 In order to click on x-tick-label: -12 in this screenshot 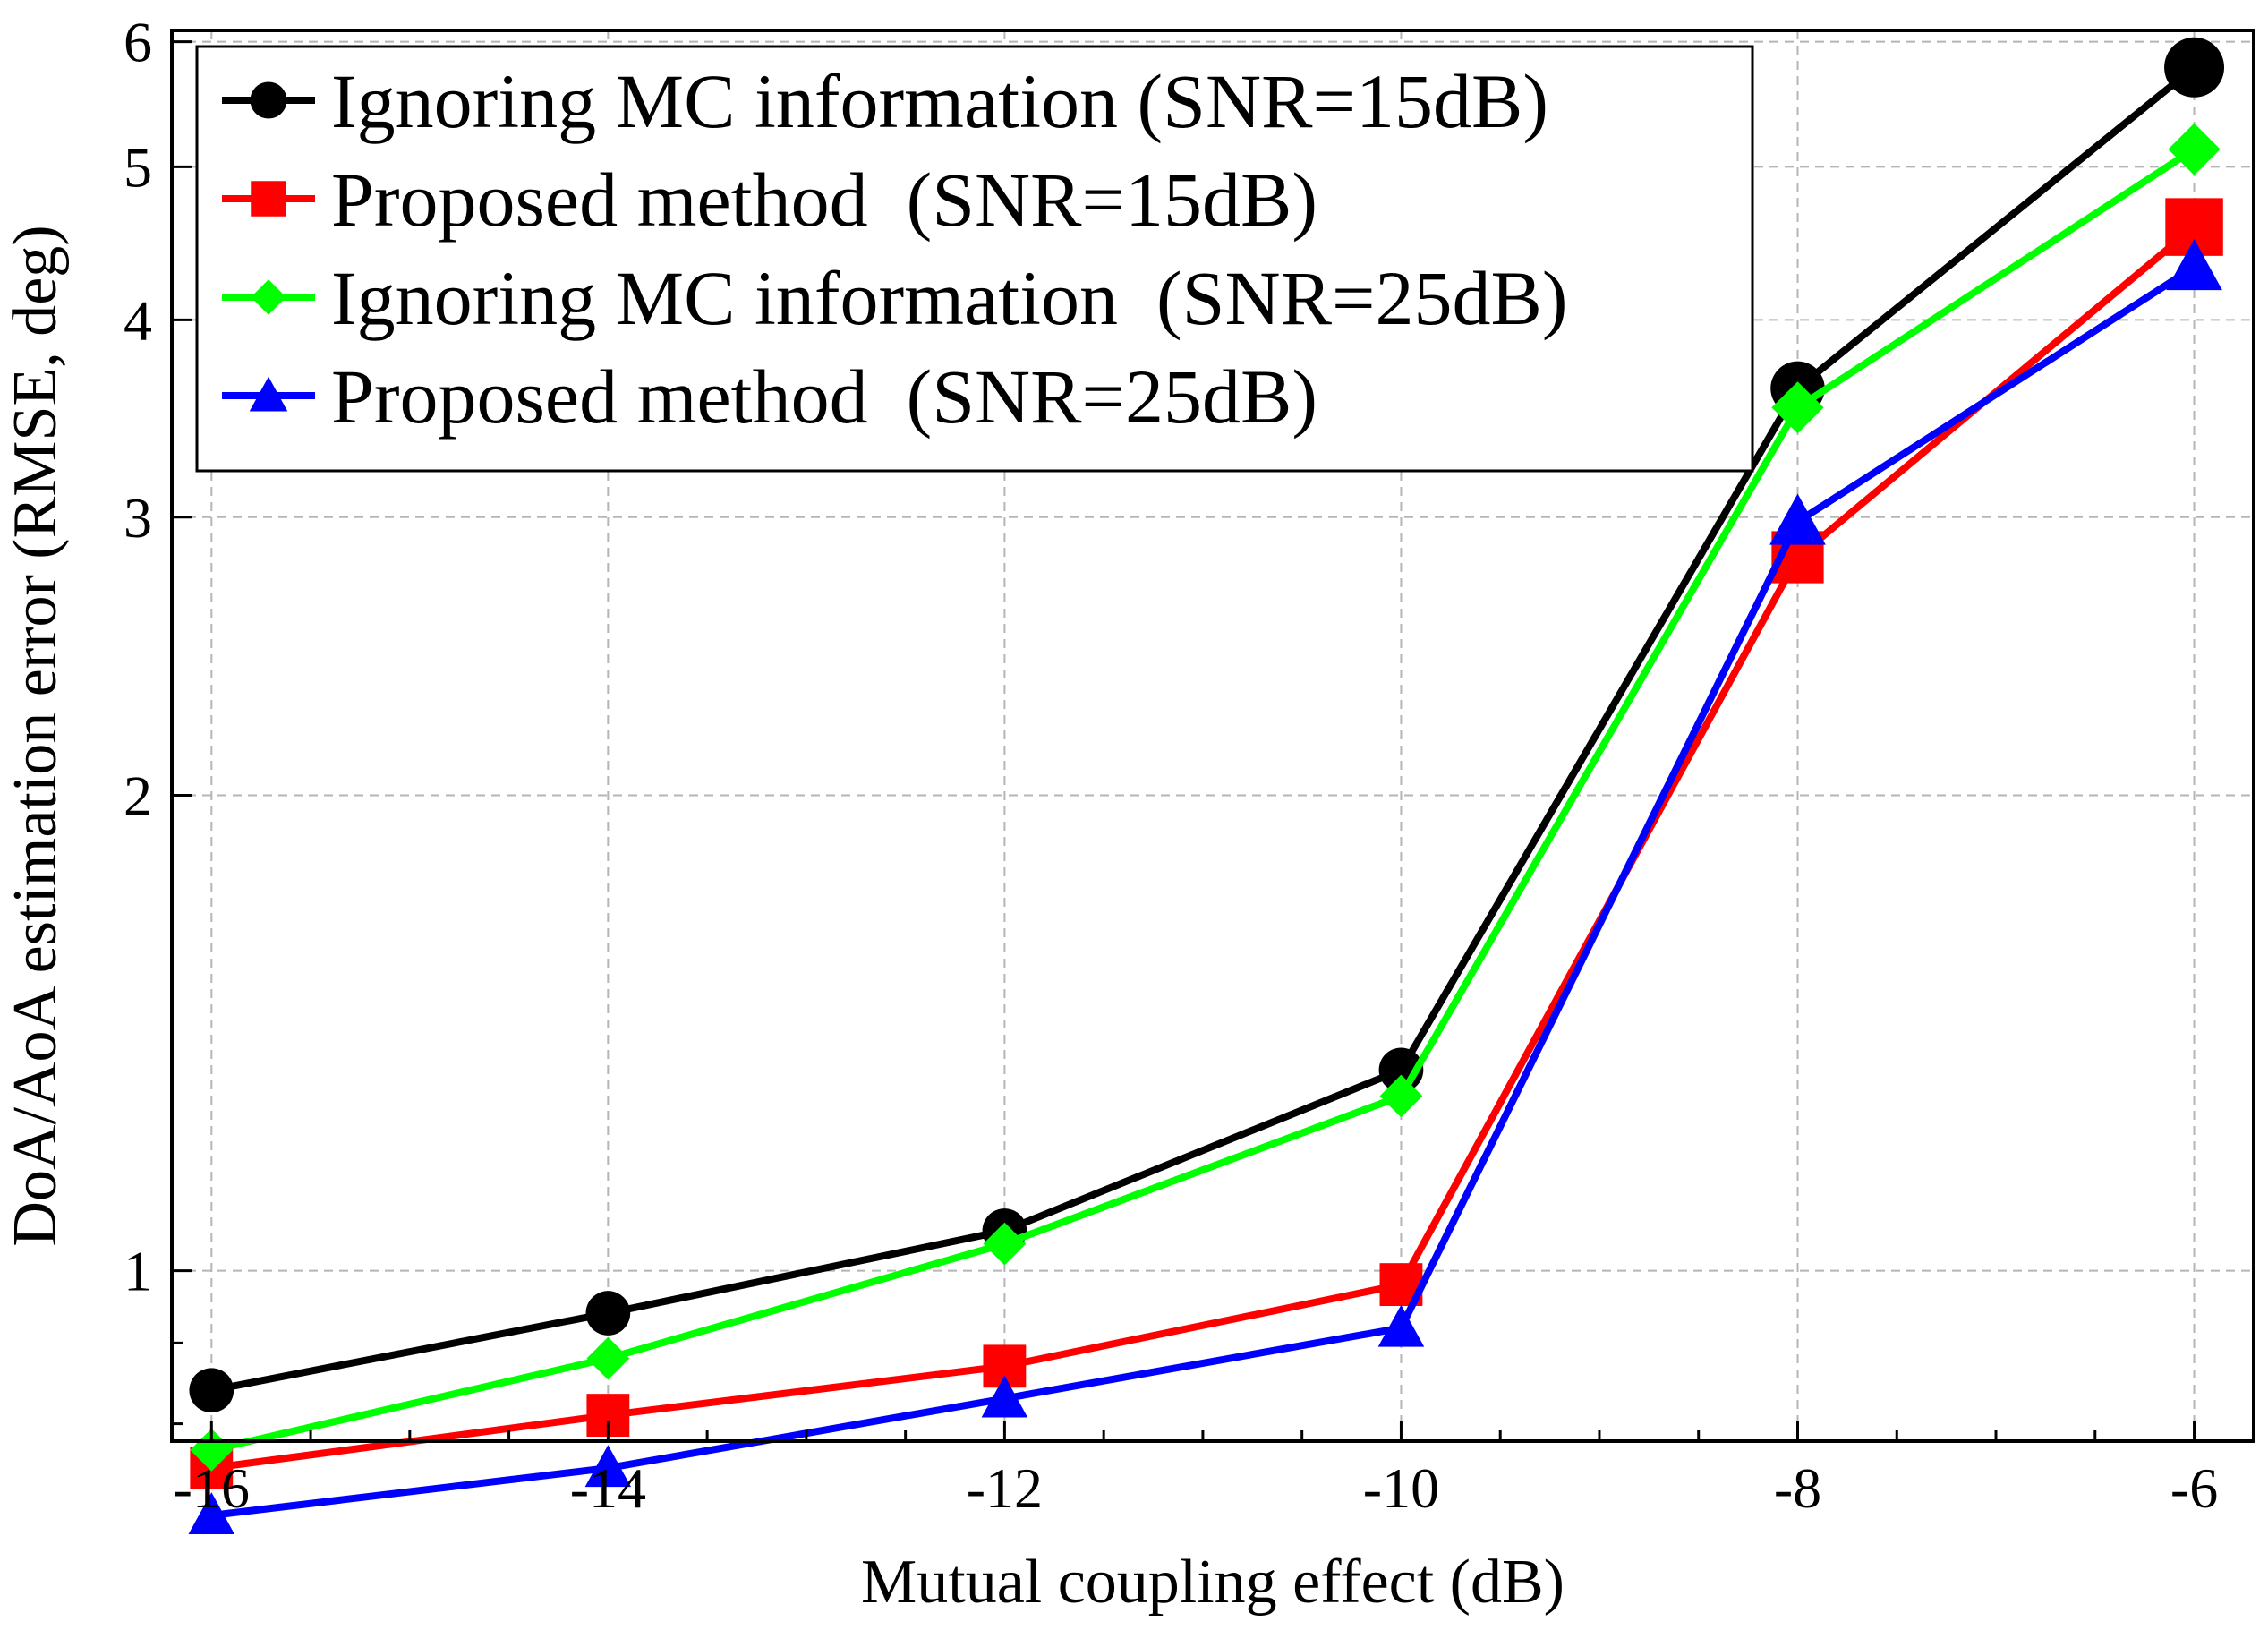, I will do `click(1005, 1488)`.